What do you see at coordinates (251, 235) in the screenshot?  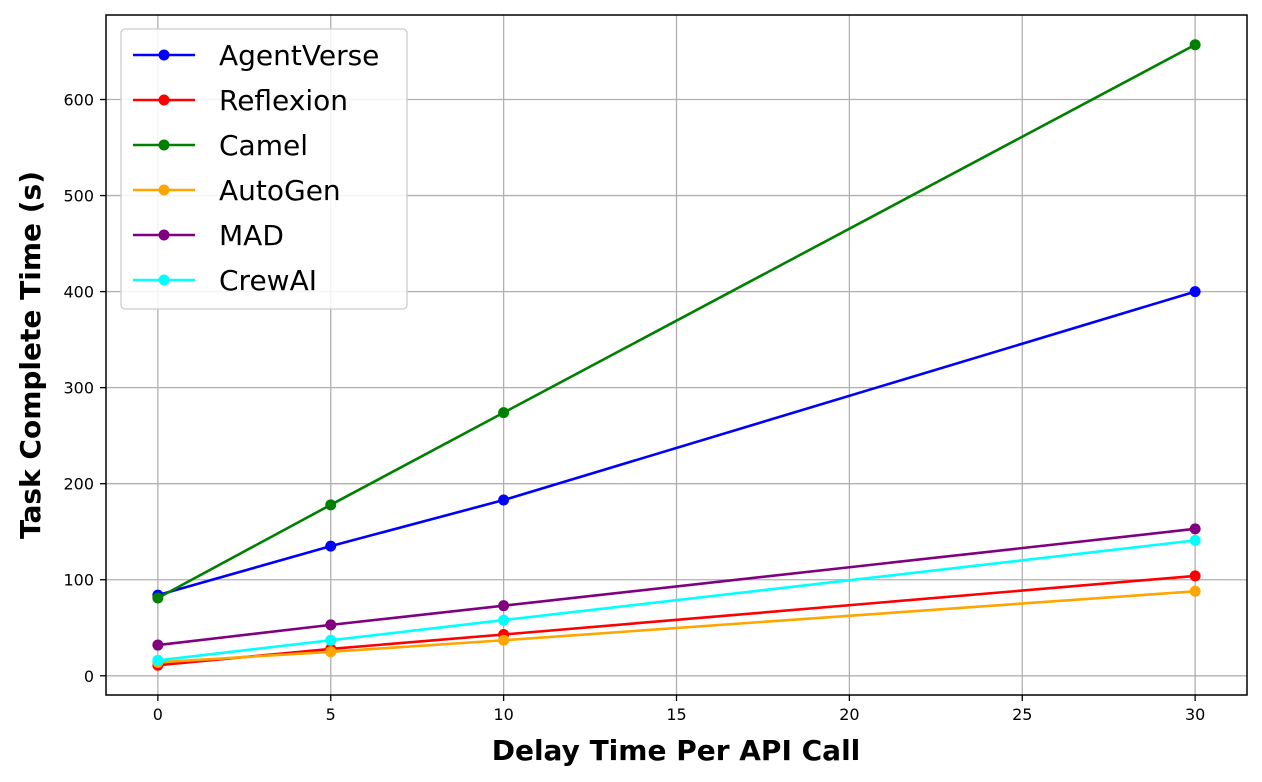 I see `legend-label-mad: MAD` at bounding box center [251, 235].